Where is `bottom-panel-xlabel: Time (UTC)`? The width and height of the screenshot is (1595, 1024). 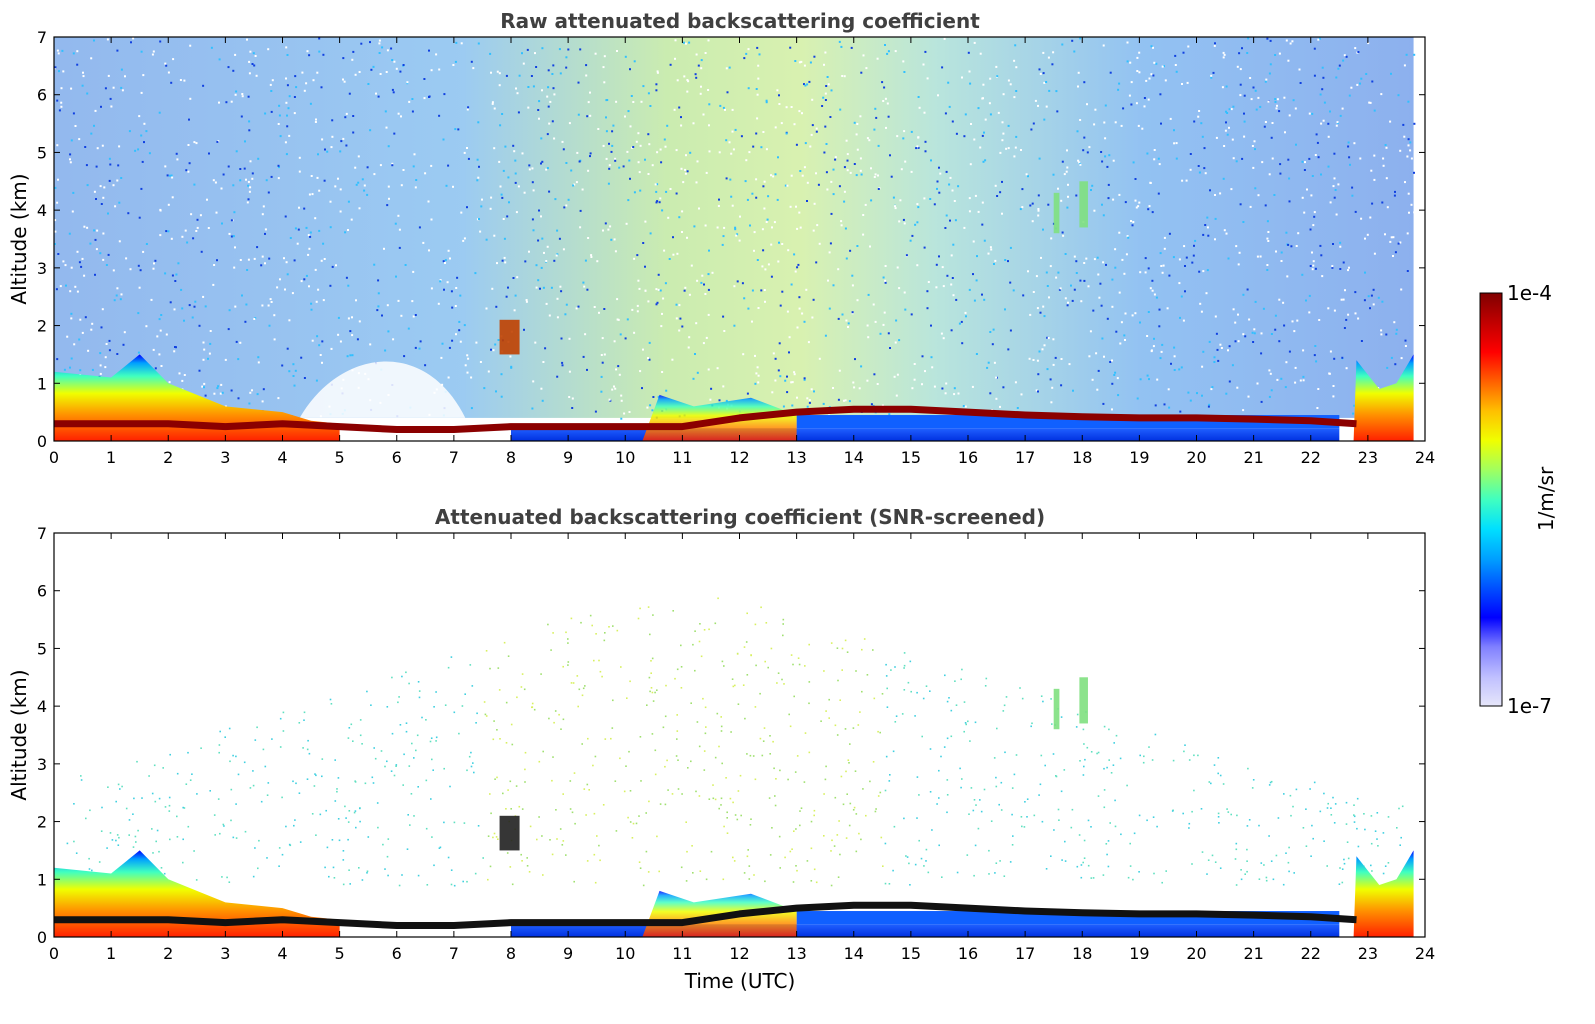 bottom-panel-xlabel: Time (UTC) is located at coordinates (740, 981).